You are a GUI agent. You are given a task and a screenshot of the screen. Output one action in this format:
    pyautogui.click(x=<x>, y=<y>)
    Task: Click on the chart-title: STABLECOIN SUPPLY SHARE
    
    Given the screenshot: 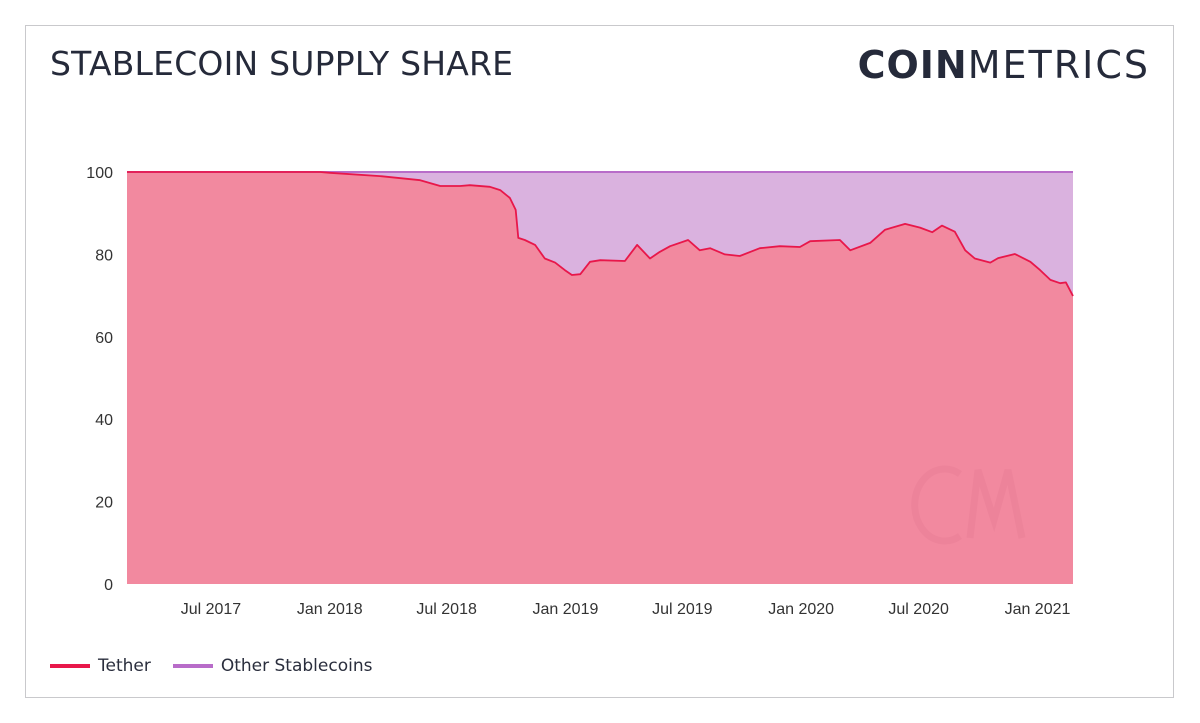 What is the action you would take?
    pyautogui.click(x=282, y=63)
    